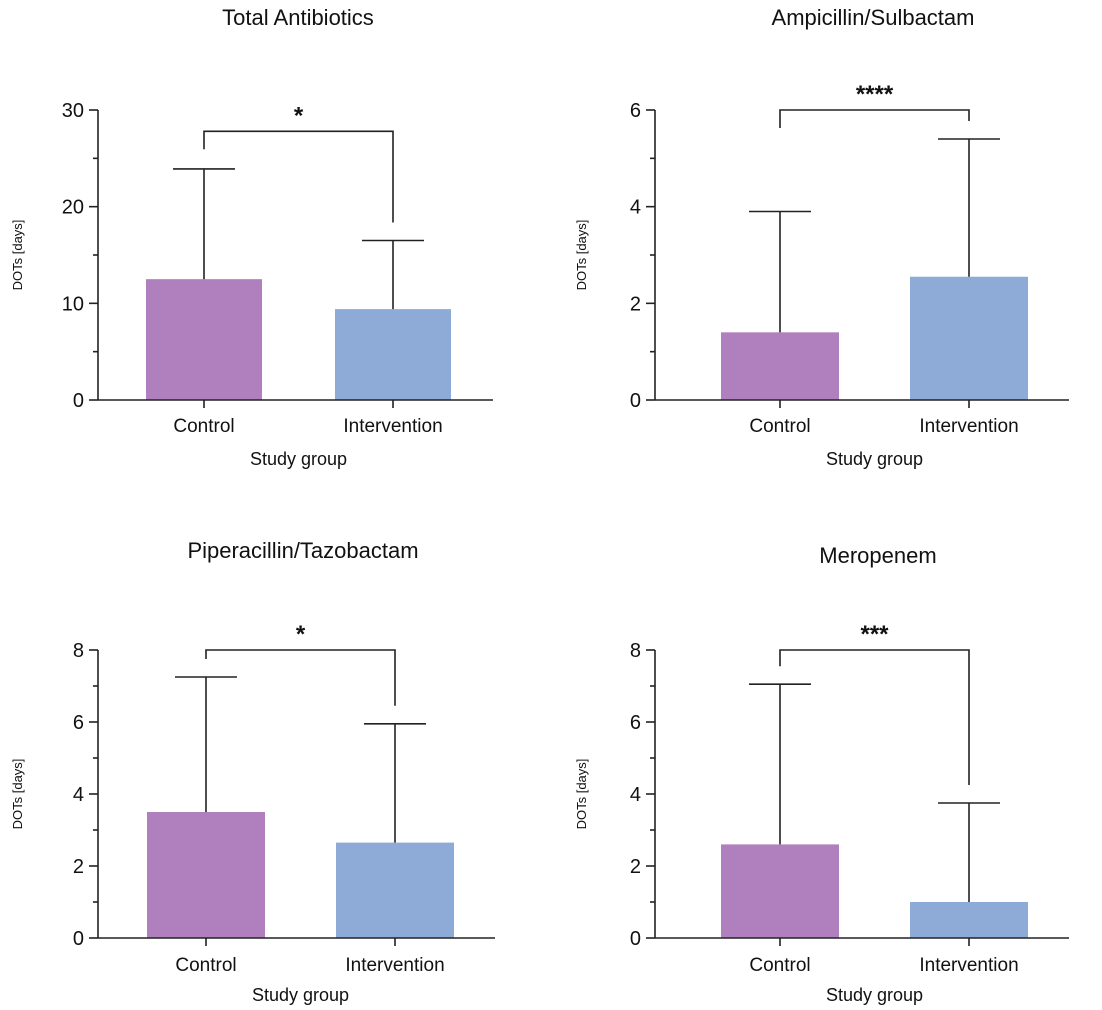 The image size is (1102, 1010). What do you see at coordinates (875, 94) in the screenshot?
I see `significance-label: ****` at bounding box center [875, 94].